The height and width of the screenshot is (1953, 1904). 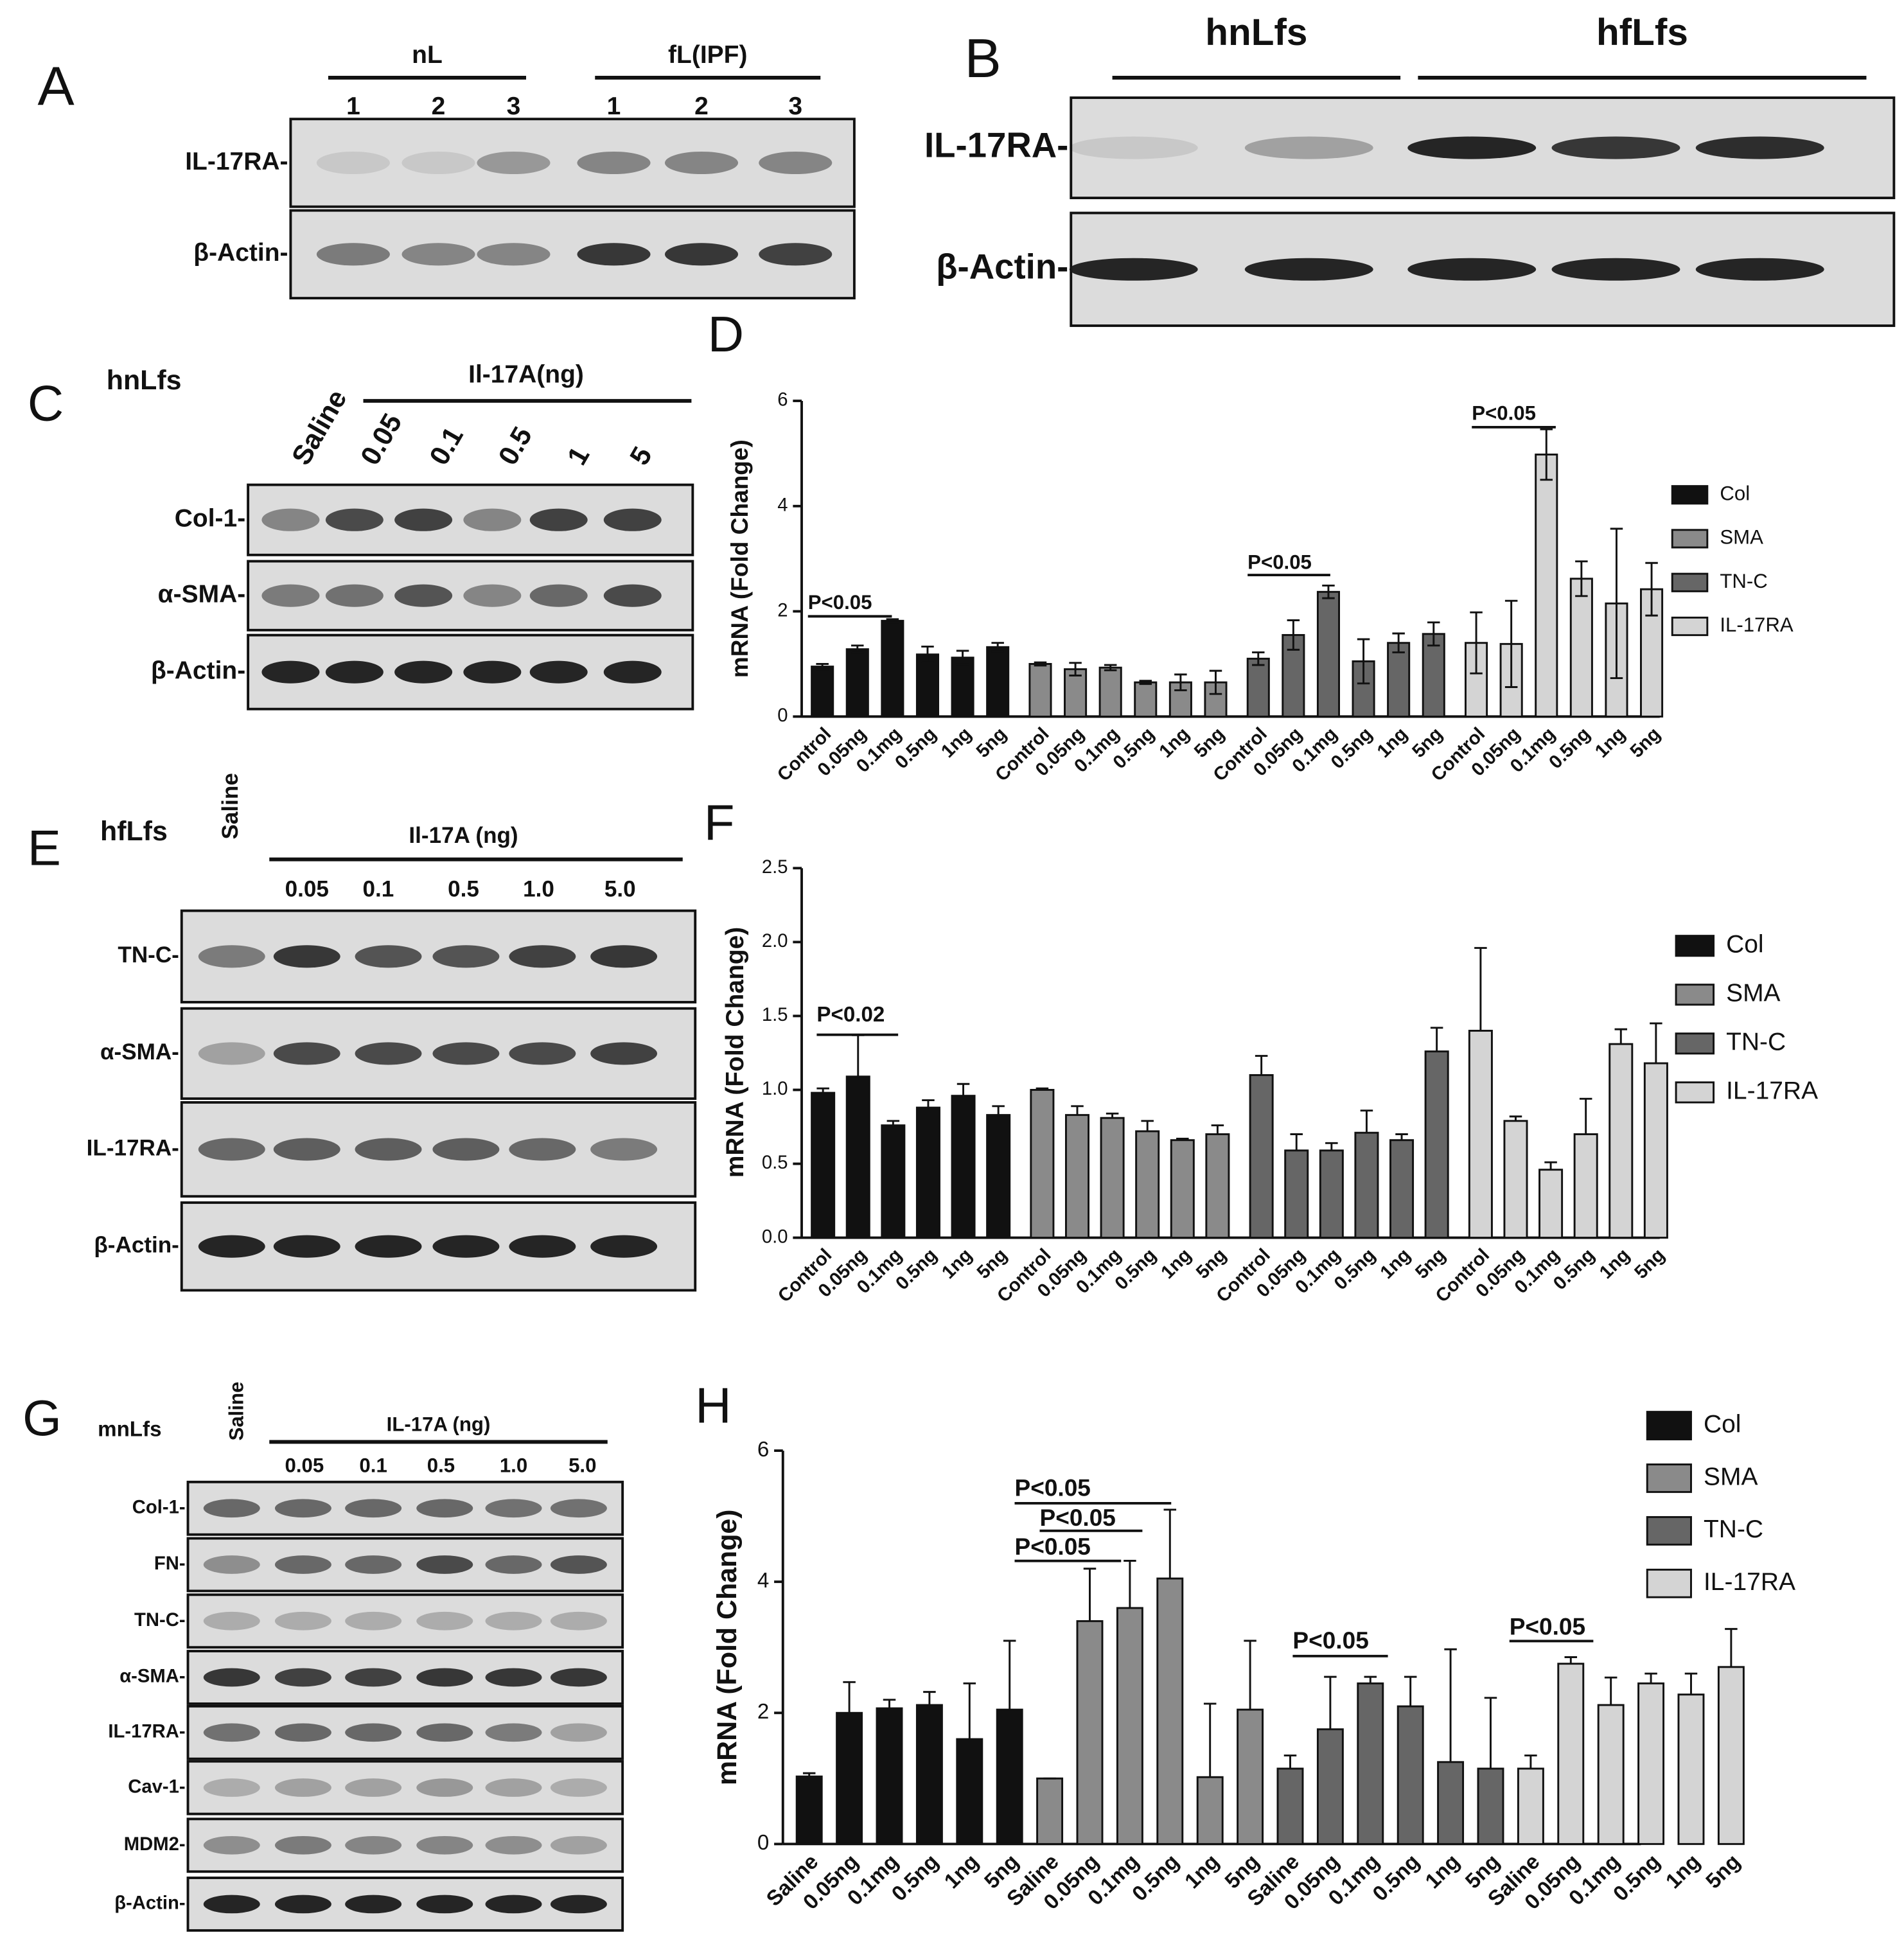 I want to click on legend-label: TN-C, so click(x=1733, y=1529).